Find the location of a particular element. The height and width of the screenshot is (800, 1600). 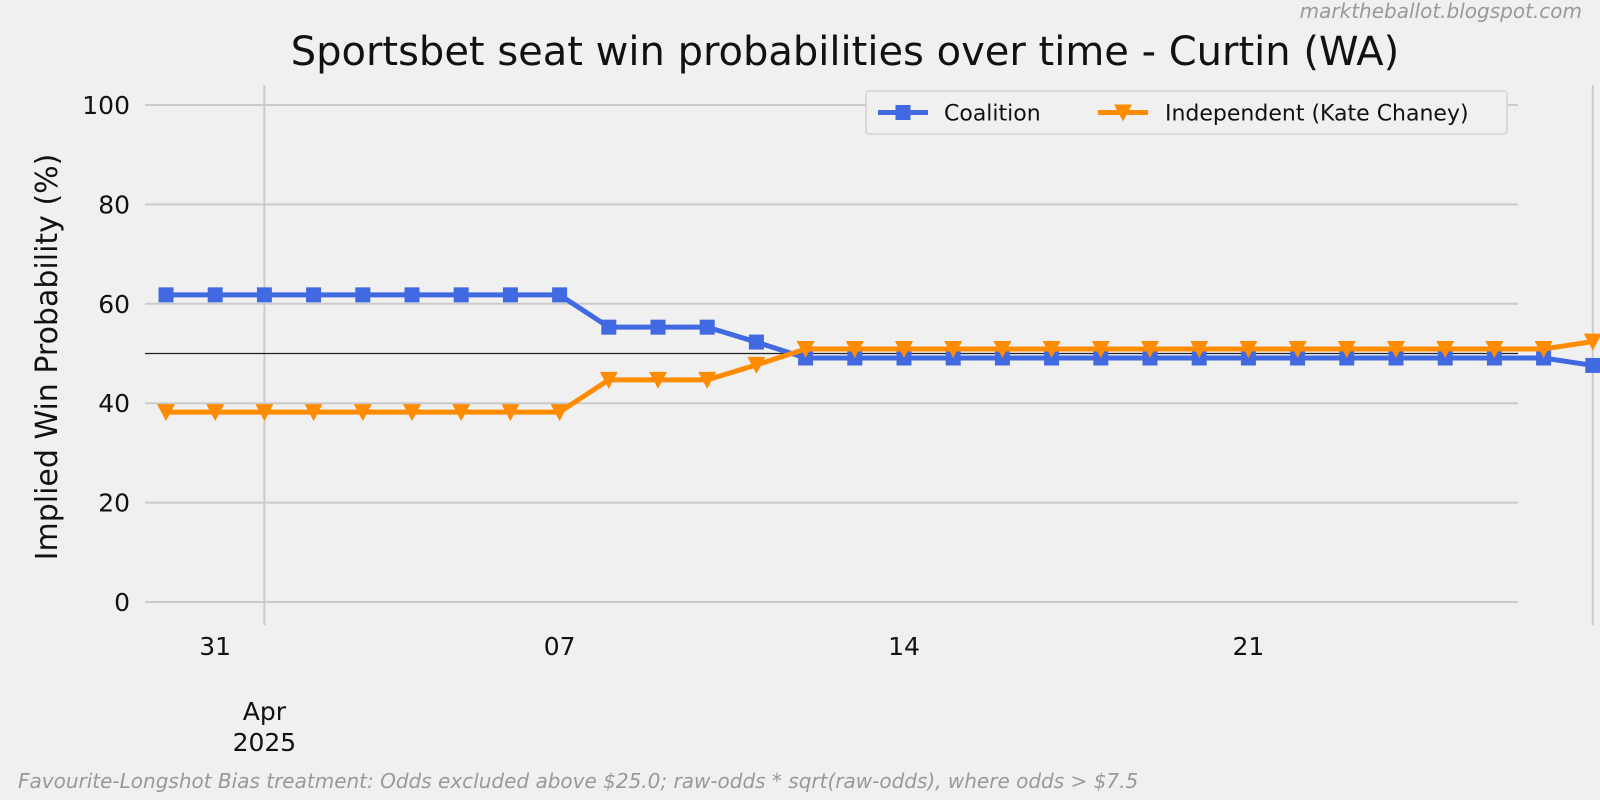

x-month-label: Apr is located at coordinates (265, 711).